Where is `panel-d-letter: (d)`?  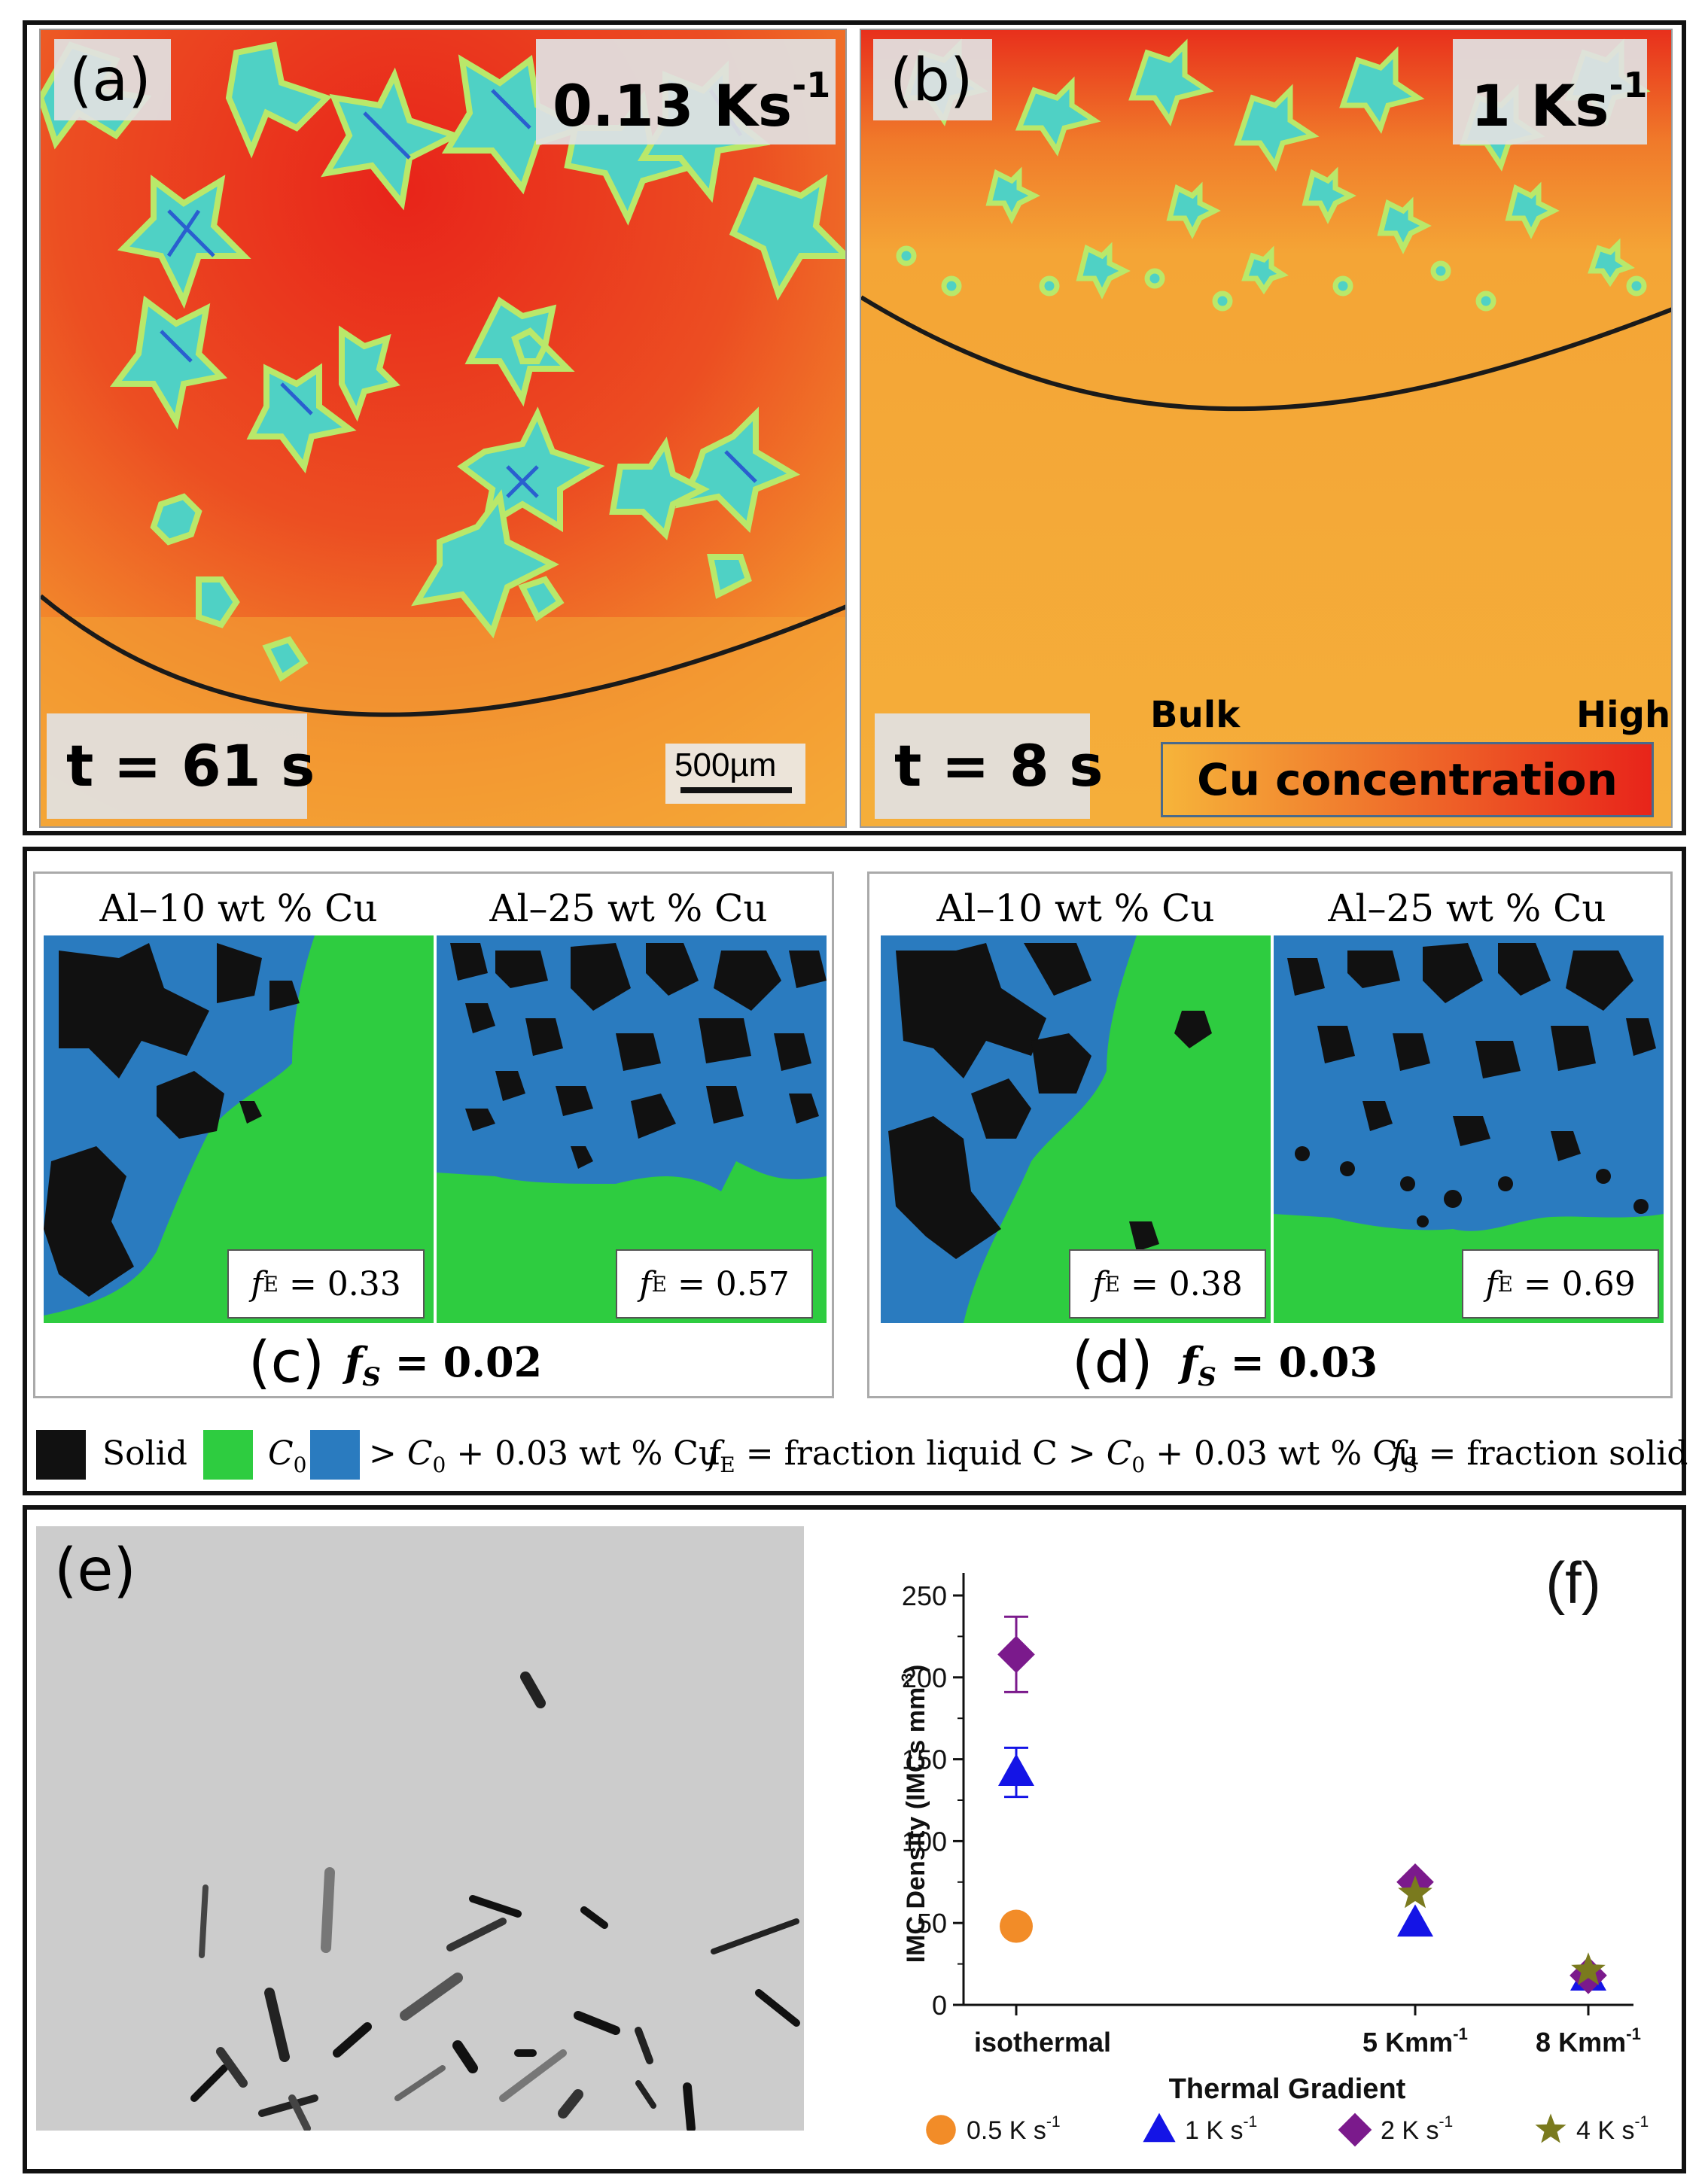 panel-d-letter: (d) is located at coordinates (1112, 1361).